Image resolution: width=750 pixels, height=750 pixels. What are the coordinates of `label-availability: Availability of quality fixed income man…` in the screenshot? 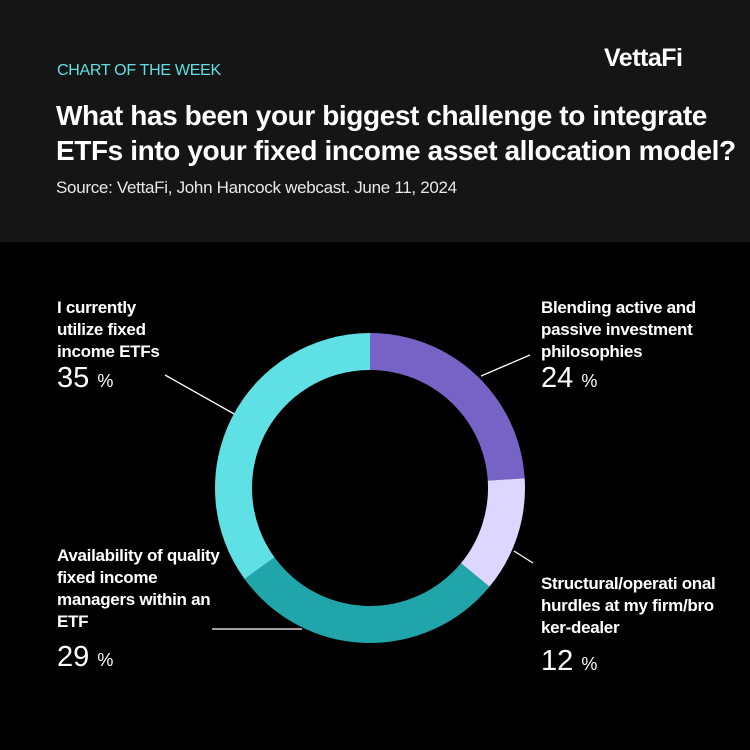 It's located at (138, 588).